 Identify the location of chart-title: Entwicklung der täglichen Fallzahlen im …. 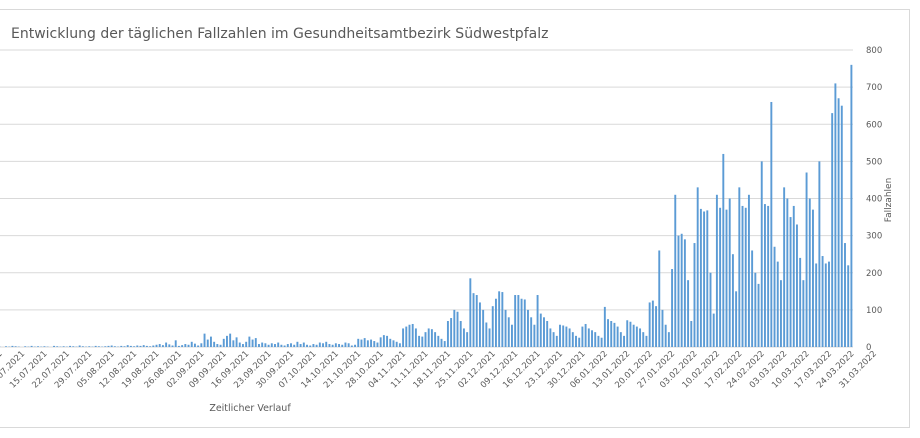
(280, 34).